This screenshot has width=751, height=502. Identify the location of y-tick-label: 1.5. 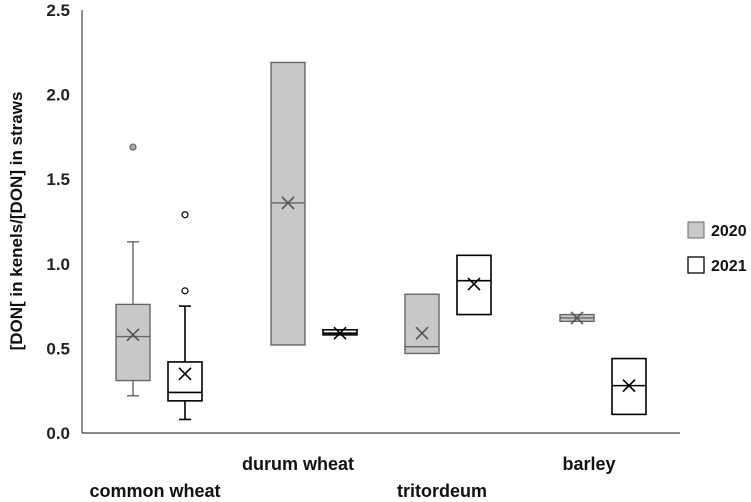
(58, 179).